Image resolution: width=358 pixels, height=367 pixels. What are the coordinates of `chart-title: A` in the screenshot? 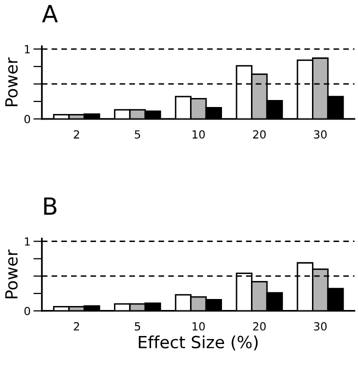 It's located at (50, 13).